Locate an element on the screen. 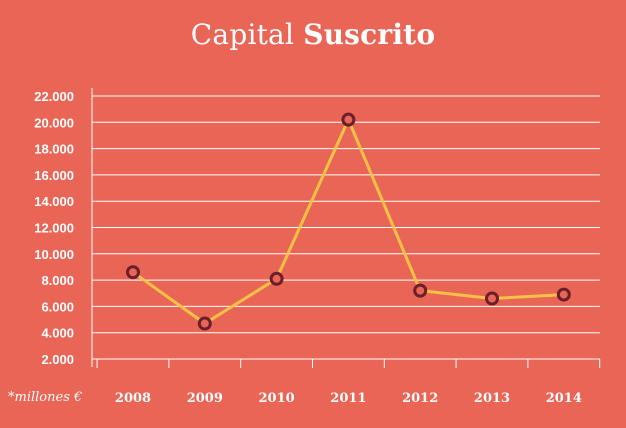 The width and height of the screenshot is (626, 428). x-tick-label: 2010 is located at coordinates (277, 398).